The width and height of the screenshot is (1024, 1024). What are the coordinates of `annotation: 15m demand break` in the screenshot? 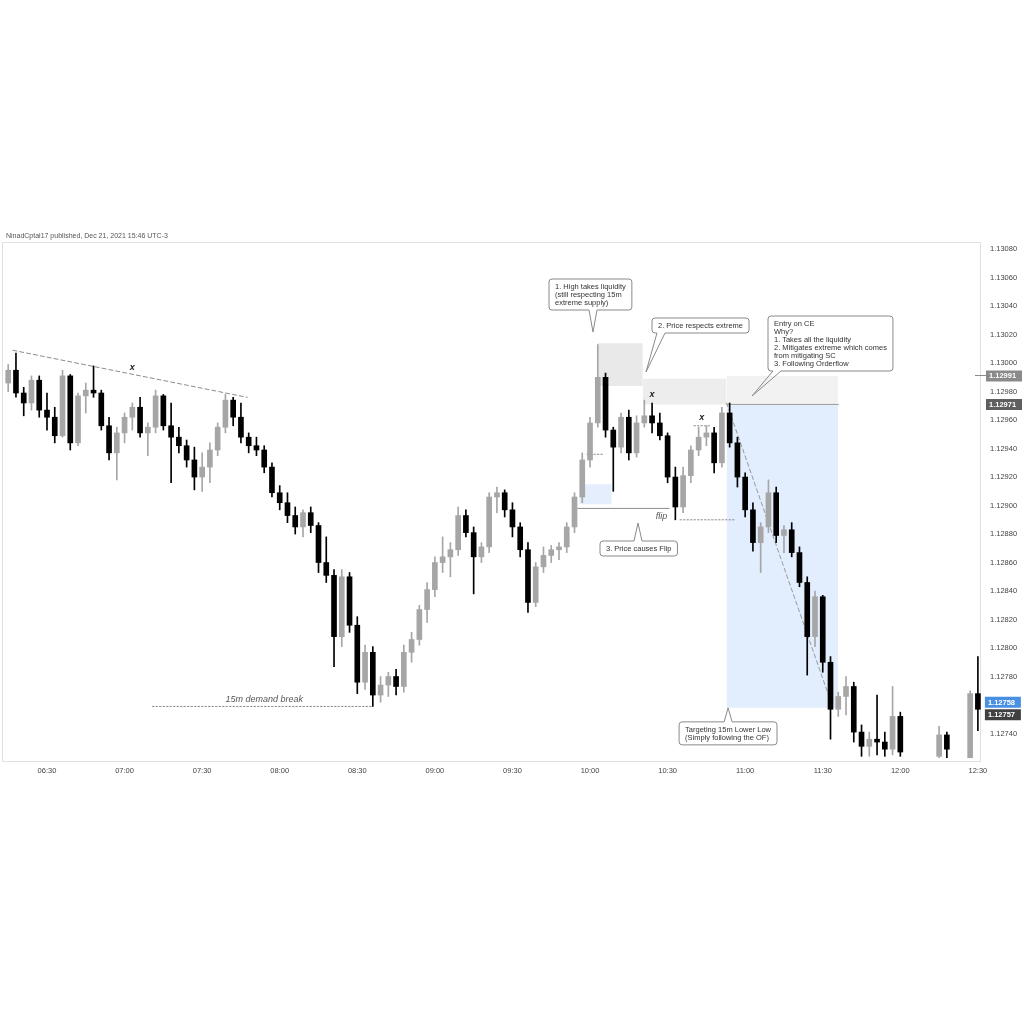 It's located at (264, 698).